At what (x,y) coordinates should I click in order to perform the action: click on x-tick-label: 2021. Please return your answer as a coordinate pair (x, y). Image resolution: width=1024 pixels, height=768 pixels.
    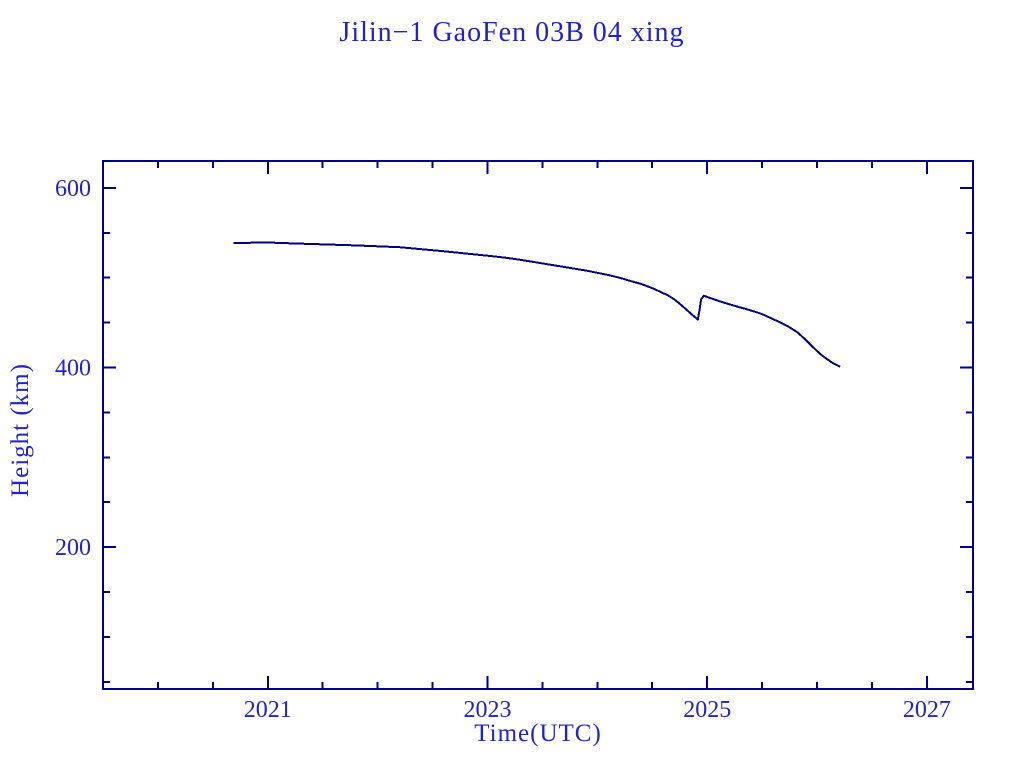
    Looking at the image, I should click on (268, 710).